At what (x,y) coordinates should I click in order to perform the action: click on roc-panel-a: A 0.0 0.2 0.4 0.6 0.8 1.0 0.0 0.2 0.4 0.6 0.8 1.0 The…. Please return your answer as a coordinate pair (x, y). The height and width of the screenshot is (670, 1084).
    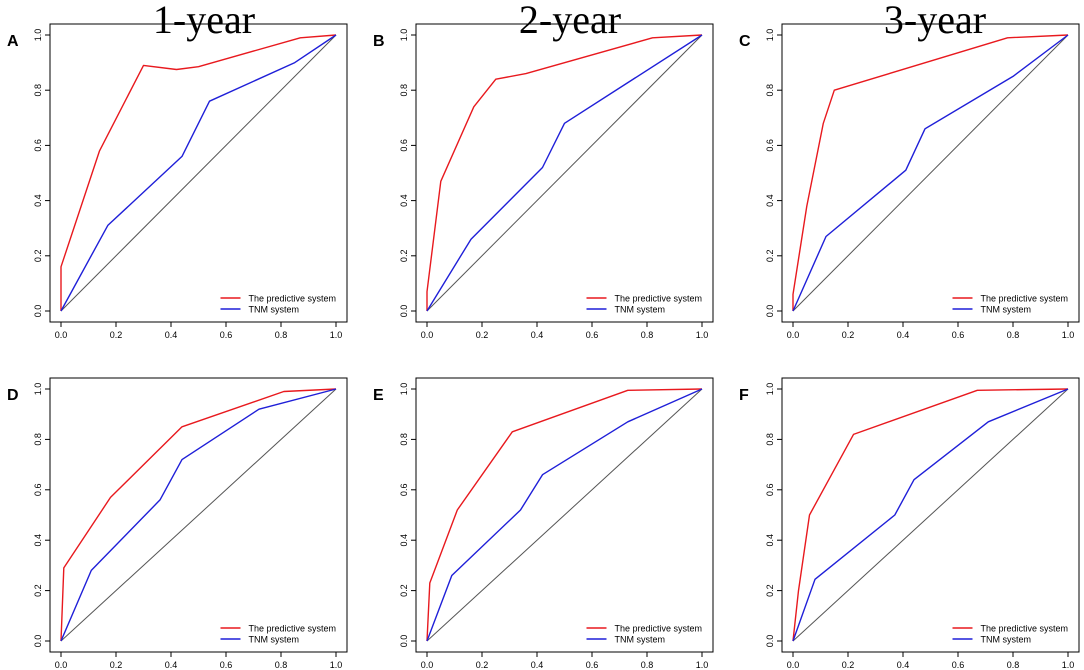
    Looking at the image, I should click on (177, 181).